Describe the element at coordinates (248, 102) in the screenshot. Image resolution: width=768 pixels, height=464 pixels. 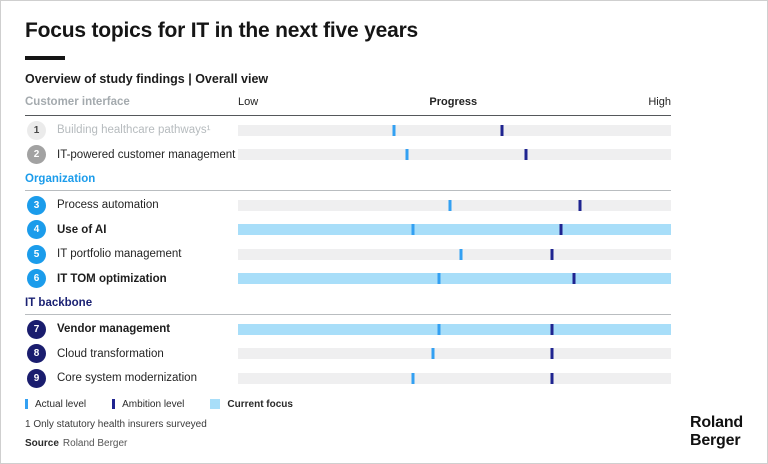
I see `axis-label-low: Low` at that location.